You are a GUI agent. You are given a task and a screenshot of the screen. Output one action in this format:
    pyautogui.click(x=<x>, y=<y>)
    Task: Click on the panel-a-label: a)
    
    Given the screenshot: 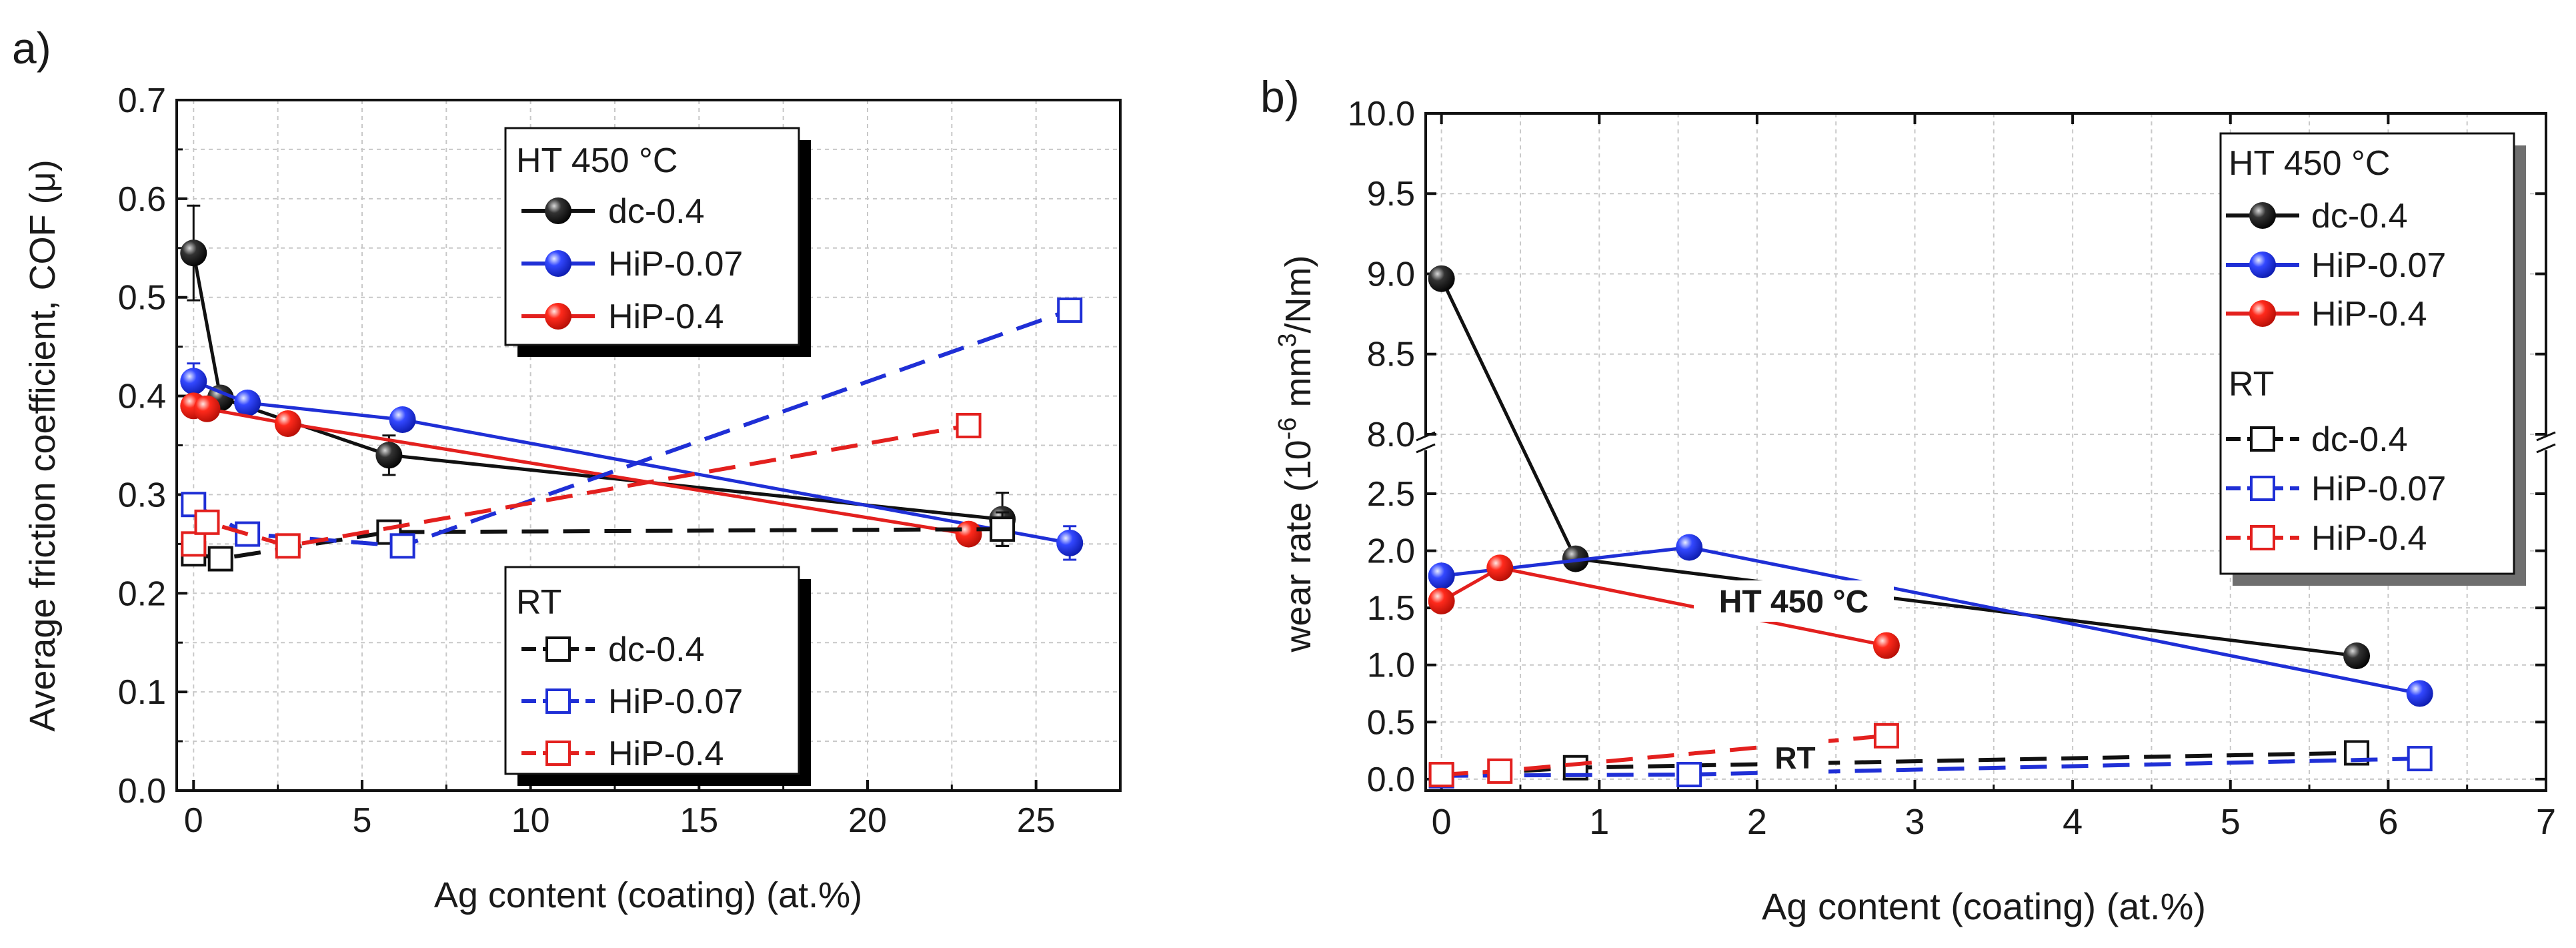 What is the action you would take?
    pyautogui.click(x=31, y=48)
    